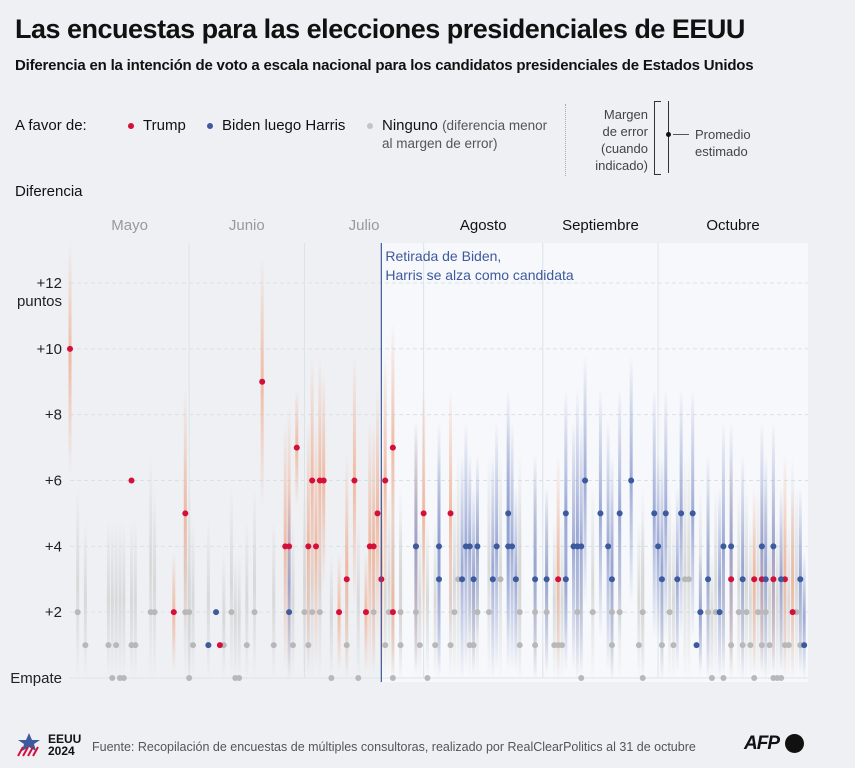 The width and height of the screenshot is (855, 768). I want to click on y-tick-label: +12, so click(49, 283).